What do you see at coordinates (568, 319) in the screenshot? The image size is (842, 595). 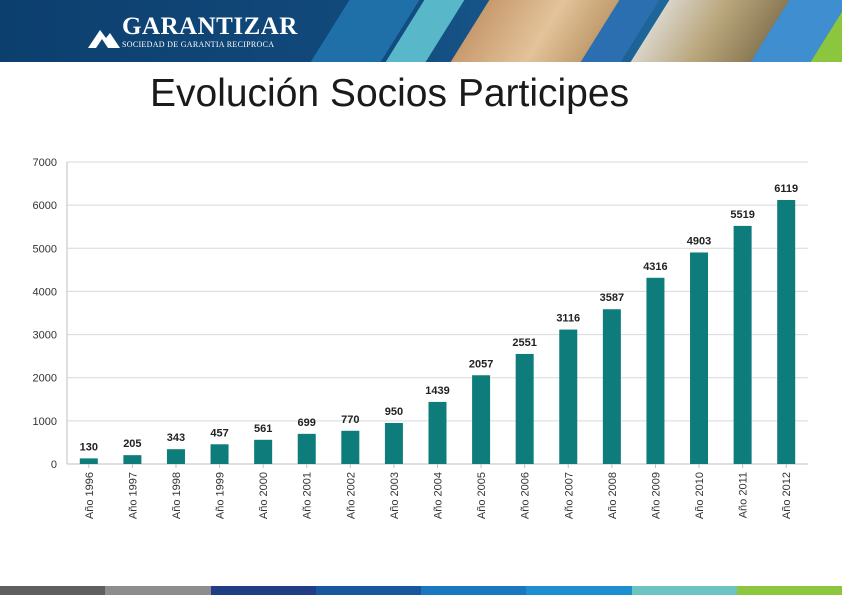 I see `data-label: 3116` at bounding box center [568, 319].